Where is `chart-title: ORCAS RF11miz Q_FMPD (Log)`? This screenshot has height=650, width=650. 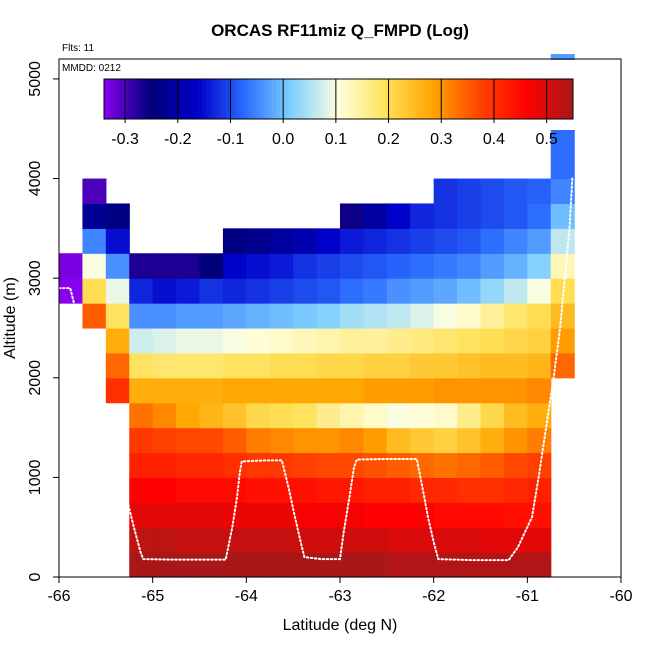
chart-title: ORCAS RF11miz Q_FMPD (Log) is located at coordinates (340, 30).